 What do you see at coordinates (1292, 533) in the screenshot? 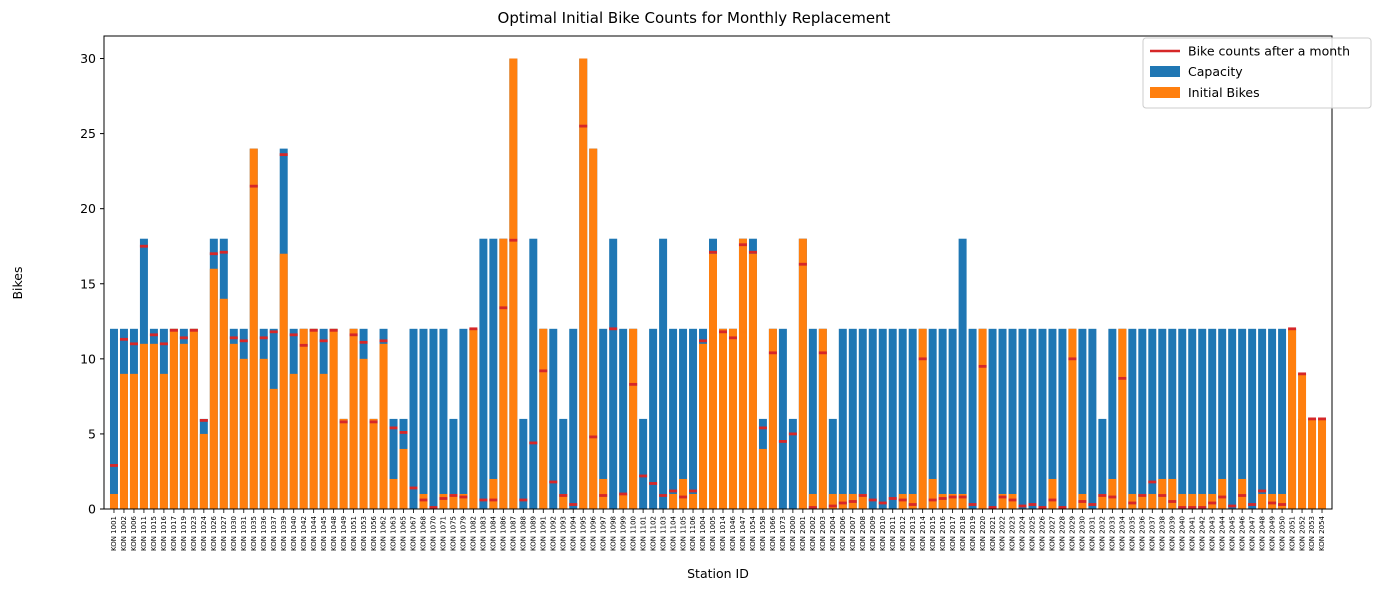
I see `x-tick-label-118: KON 2051` at bounding box center [1292, 533].